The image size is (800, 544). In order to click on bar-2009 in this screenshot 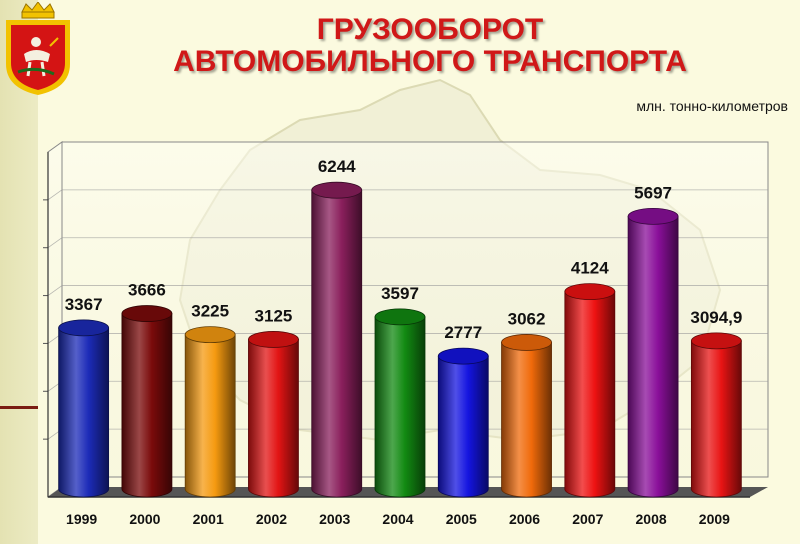, I will do `click(716, 415)`.